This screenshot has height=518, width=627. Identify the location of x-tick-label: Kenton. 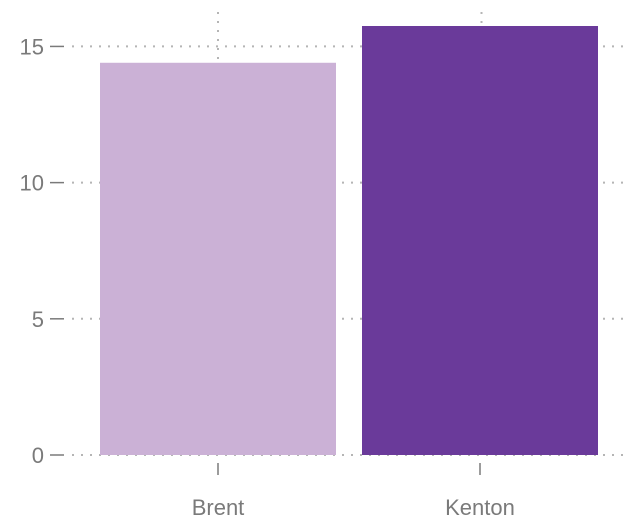
(480, 506).